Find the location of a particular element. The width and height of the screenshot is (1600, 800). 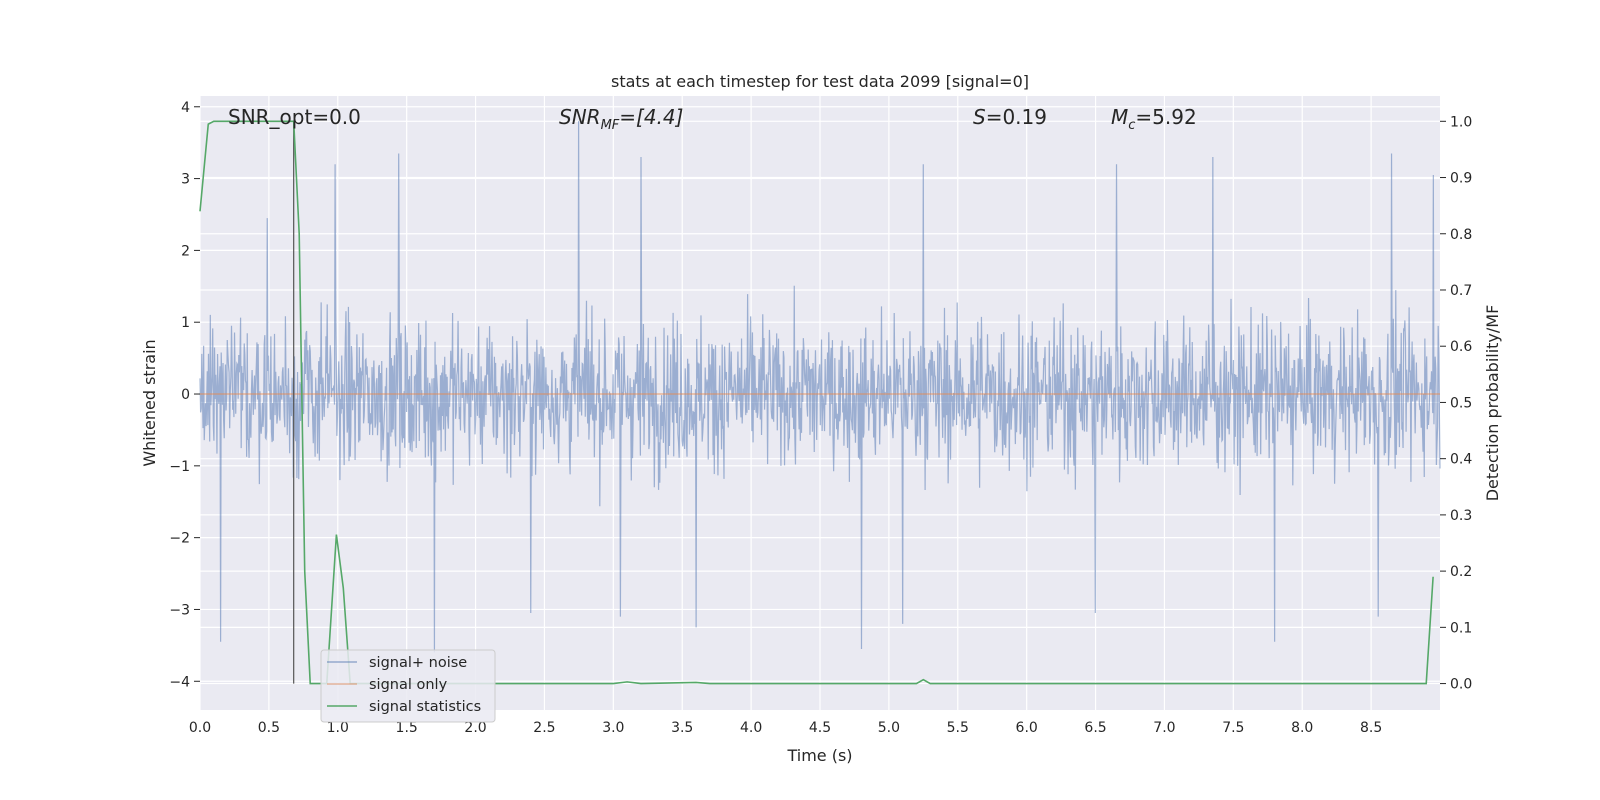

legend-label-signal-only: signal only is located at coordinates (408, 685).